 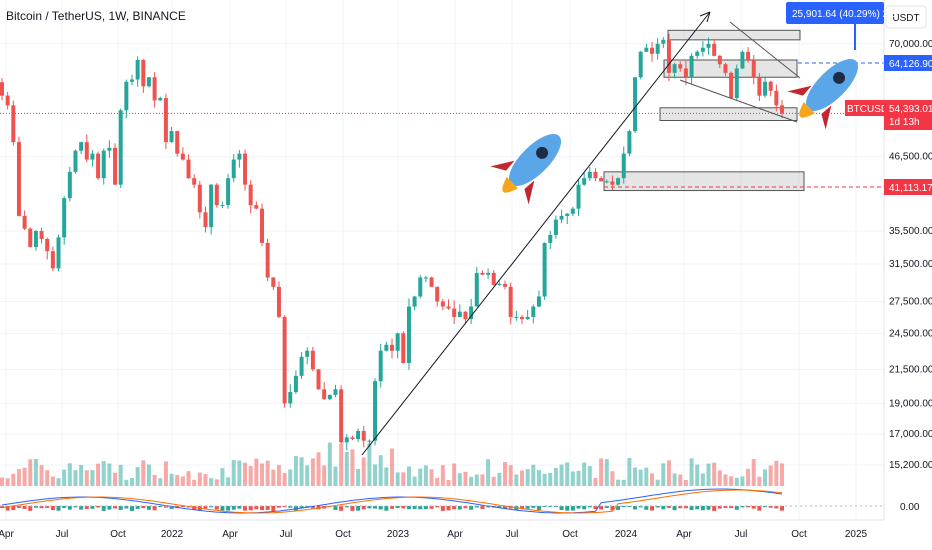 What do you see at coordinates (704, 110) in the screenshot?
I see `support-zones` at bounding box center [704, 110].